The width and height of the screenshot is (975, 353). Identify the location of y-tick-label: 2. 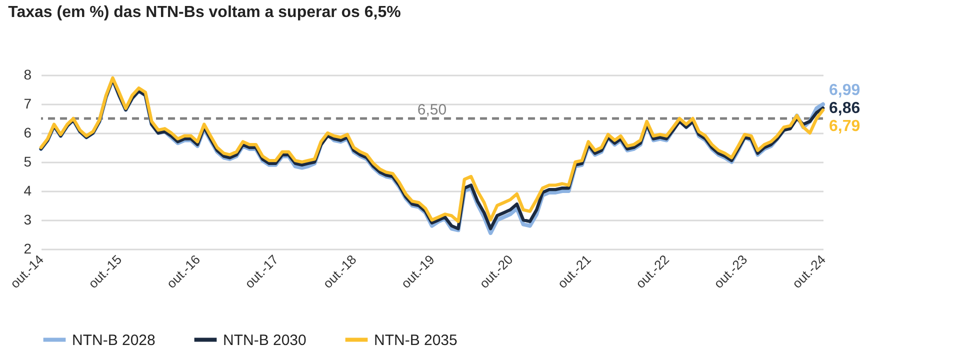
(28, 248).